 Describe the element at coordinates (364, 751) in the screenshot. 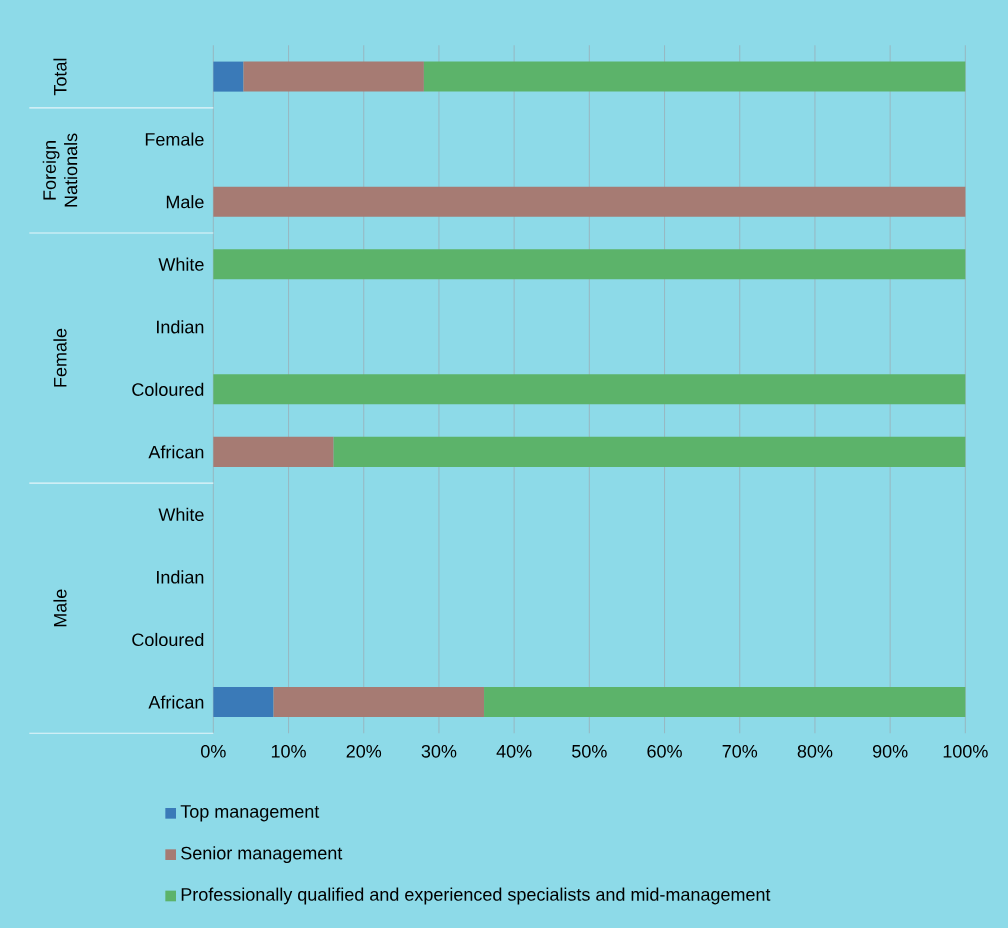

I see `x-tick-label: 20%` at that location.